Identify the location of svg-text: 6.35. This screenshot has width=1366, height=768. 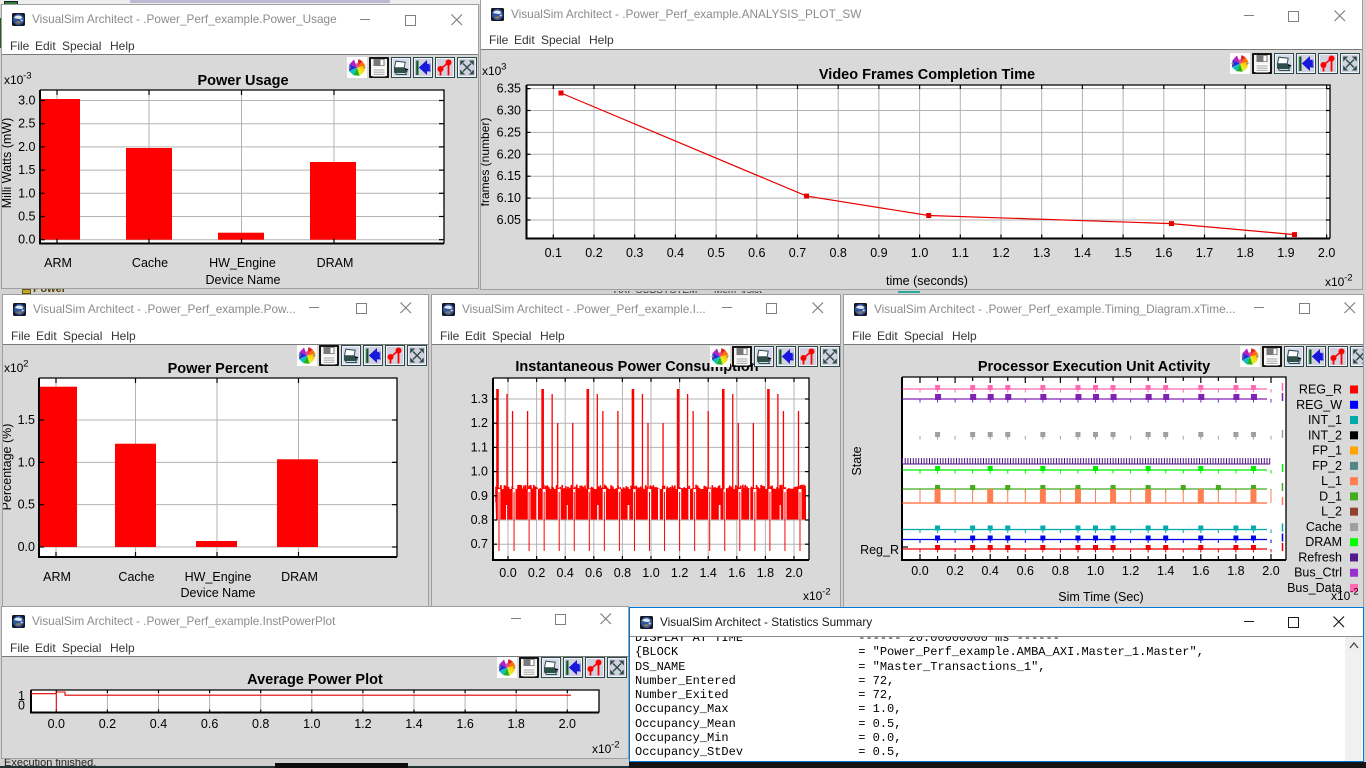
(509, 89).